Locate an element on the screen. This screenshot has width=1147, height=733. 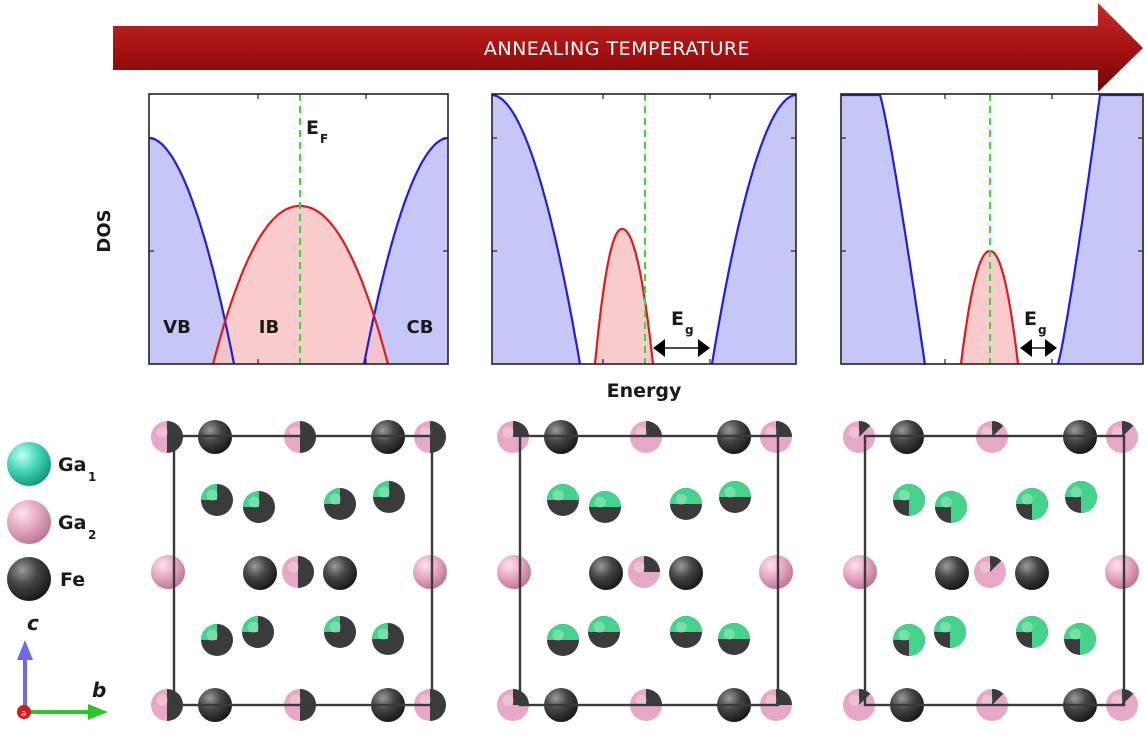
ga1-legend-sub: 1 is located at coordinates (92, 477).